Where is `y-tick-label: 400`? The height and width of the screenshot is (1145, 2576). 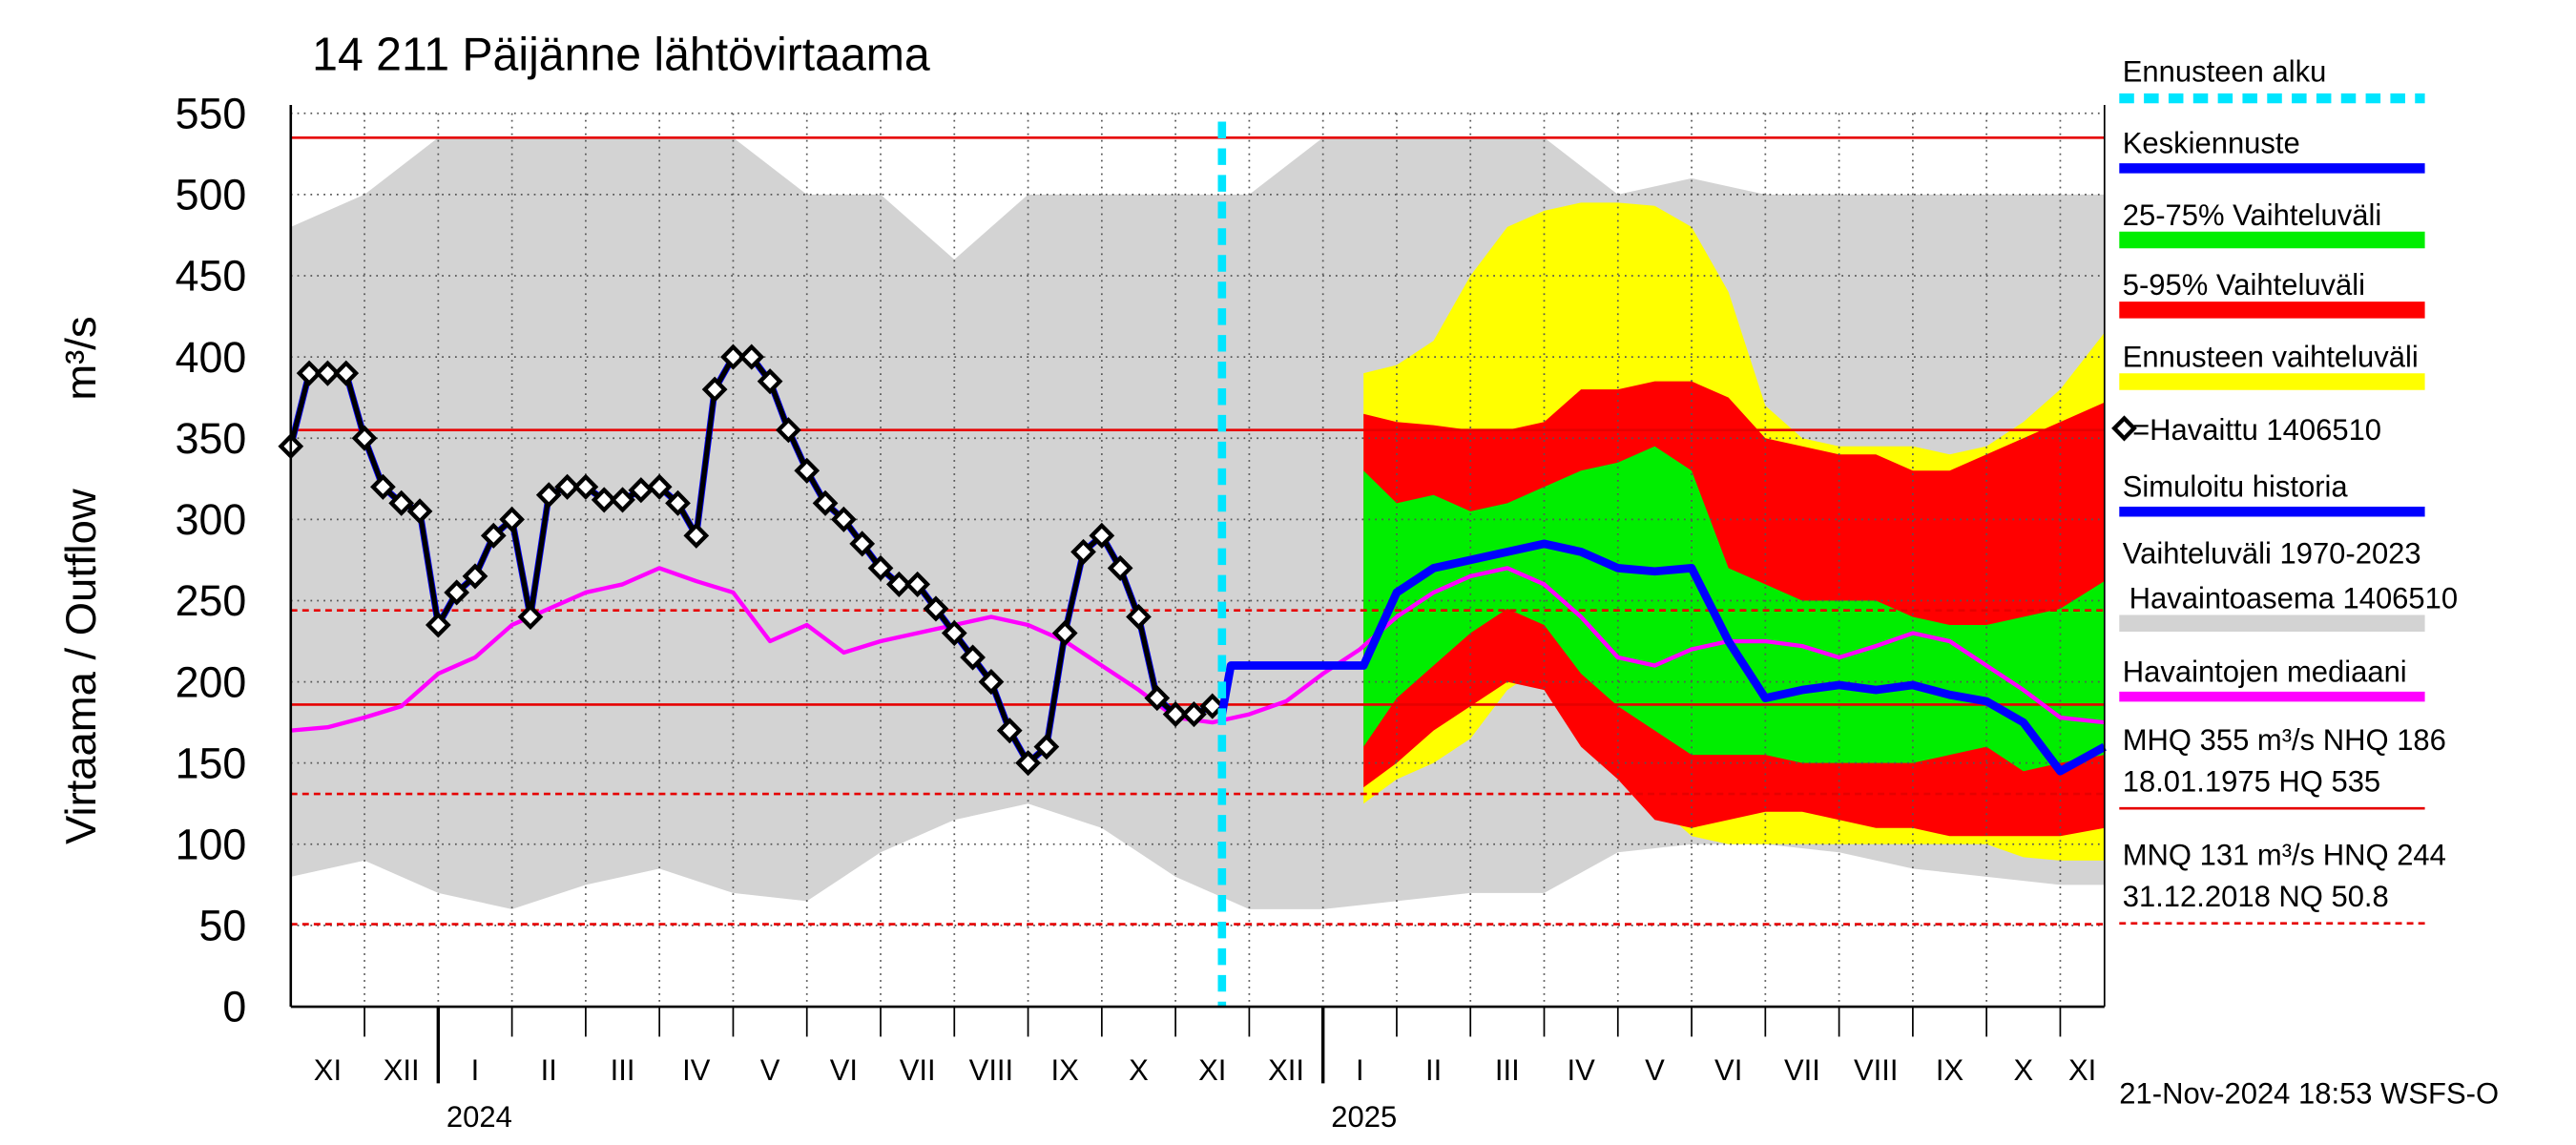 y-tick-label: 400 is located at coordinates (211, 357).